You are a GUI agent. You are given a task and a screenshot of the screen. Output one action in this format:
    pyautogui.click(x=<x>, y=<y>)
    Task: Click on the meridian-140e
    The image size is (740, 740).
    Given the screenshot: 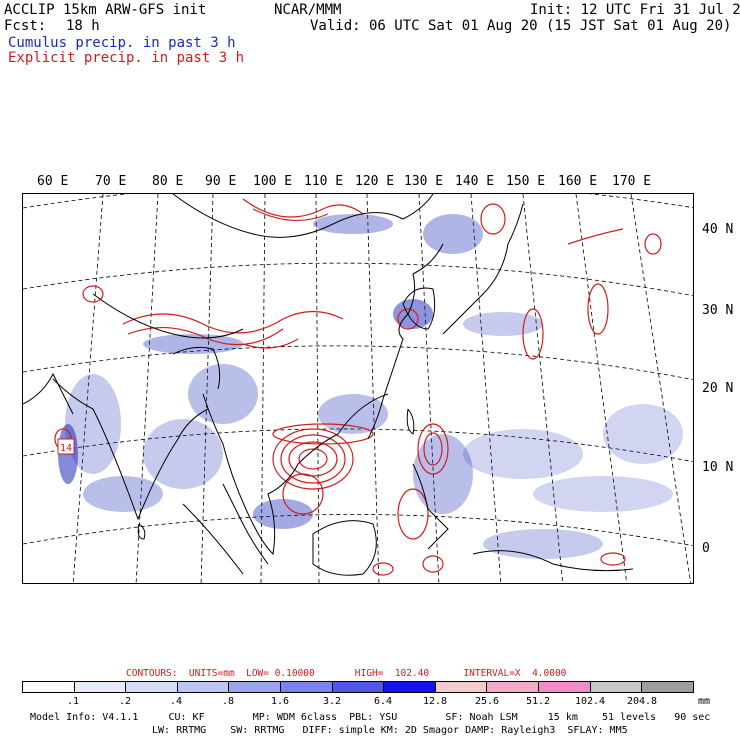 What is the action you would take?
    pyautogui.click(x=486, y=388)
    